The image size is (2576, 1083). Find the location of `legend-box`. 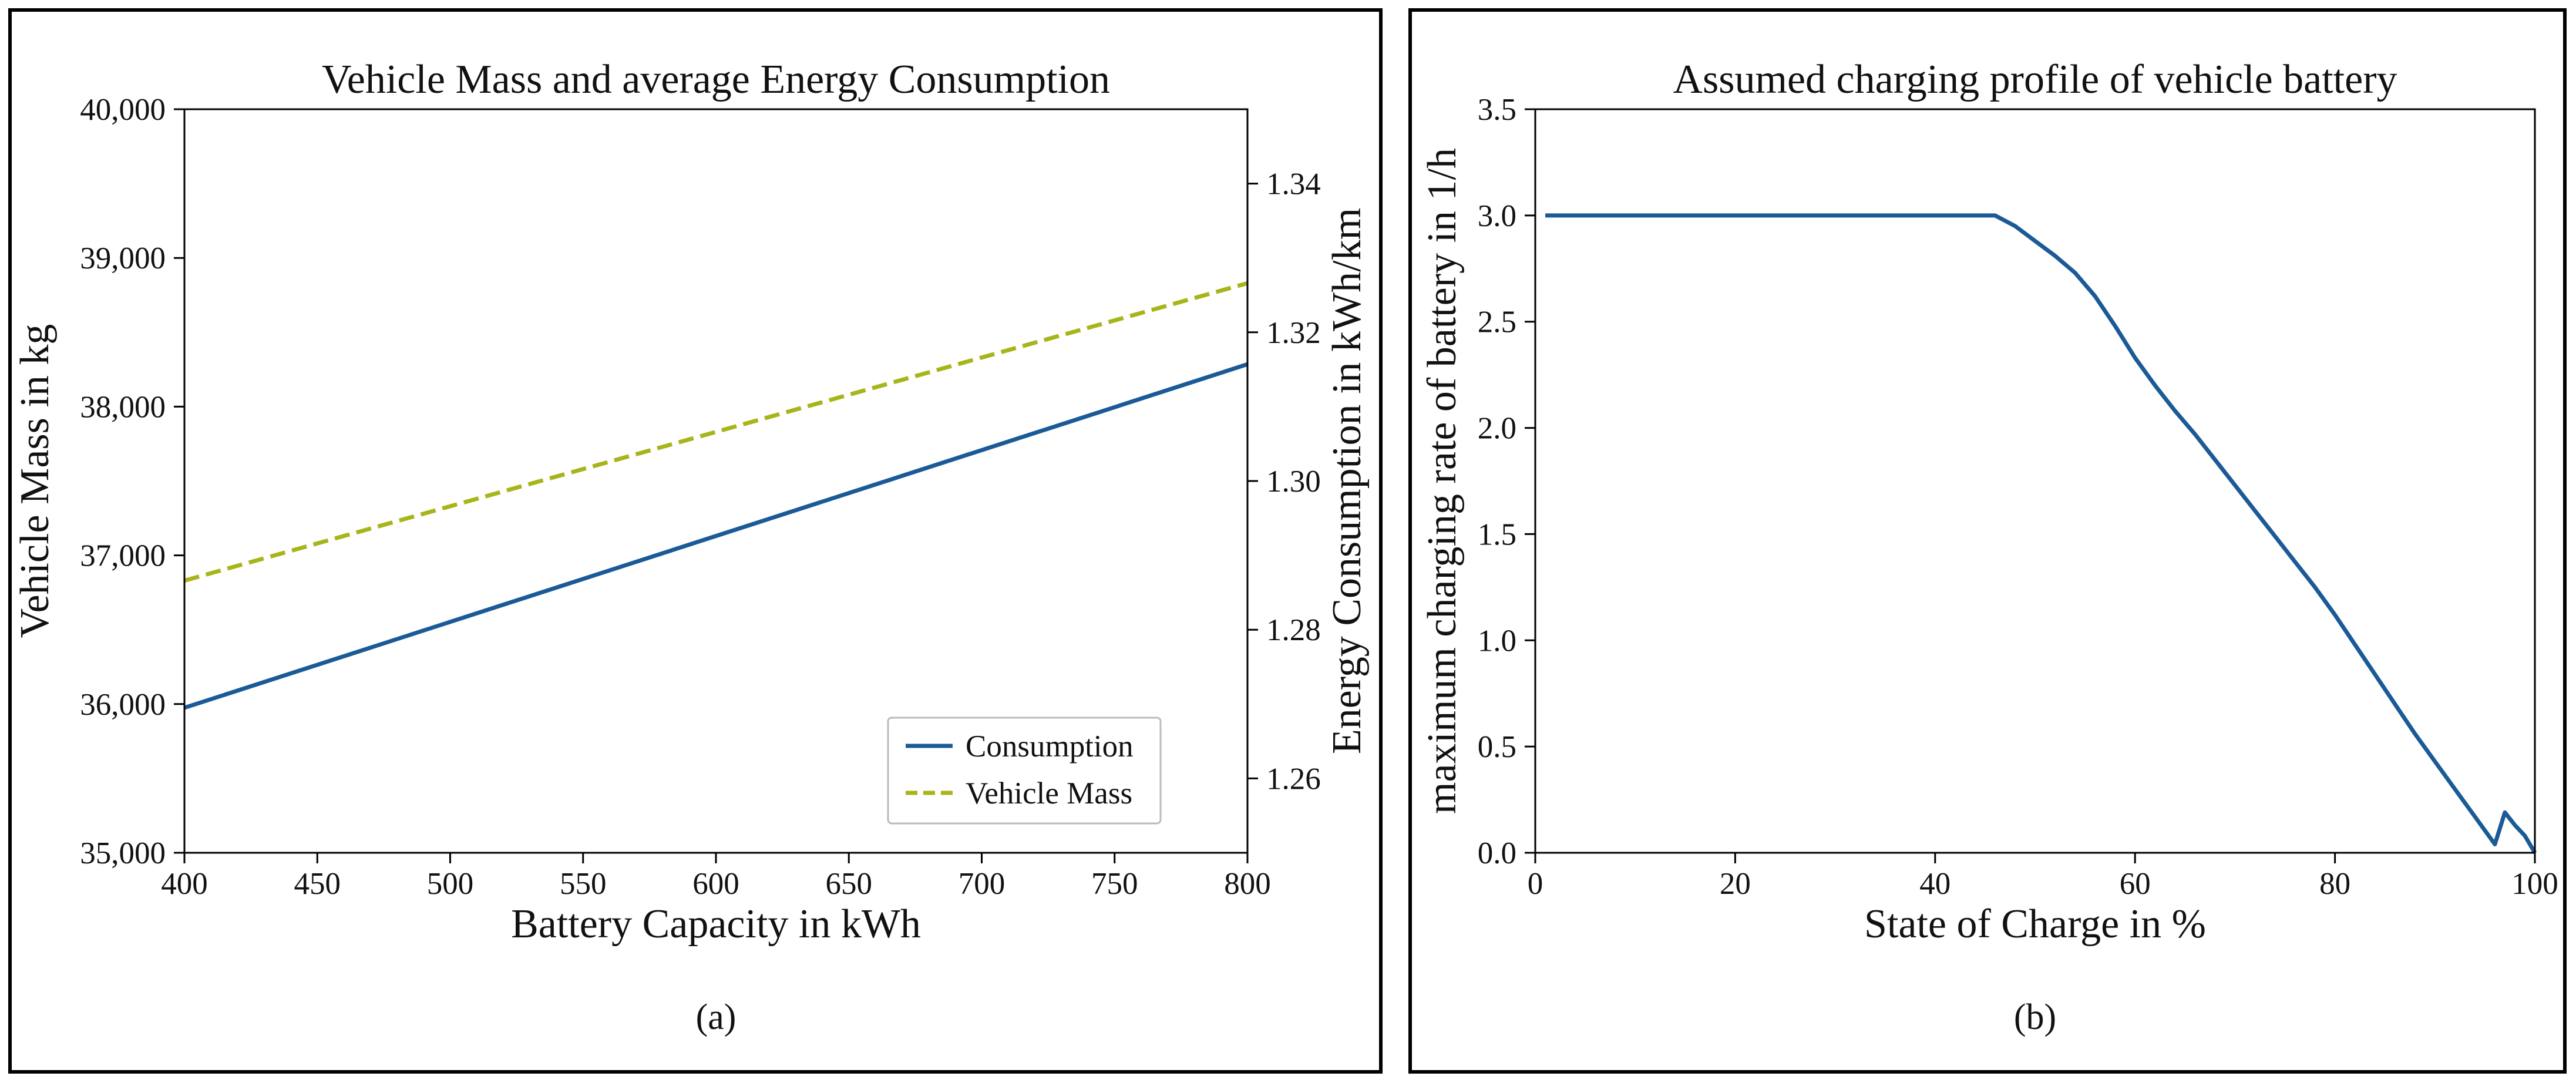

legend-box is located at coordinates (1024, 771).